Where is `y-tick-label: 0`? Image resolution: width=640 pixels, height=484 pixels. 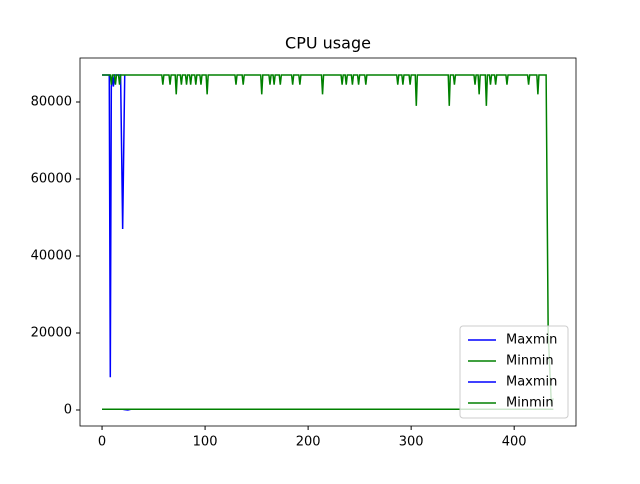 y-tick-label: 0 is located at coordinates (68, 409).